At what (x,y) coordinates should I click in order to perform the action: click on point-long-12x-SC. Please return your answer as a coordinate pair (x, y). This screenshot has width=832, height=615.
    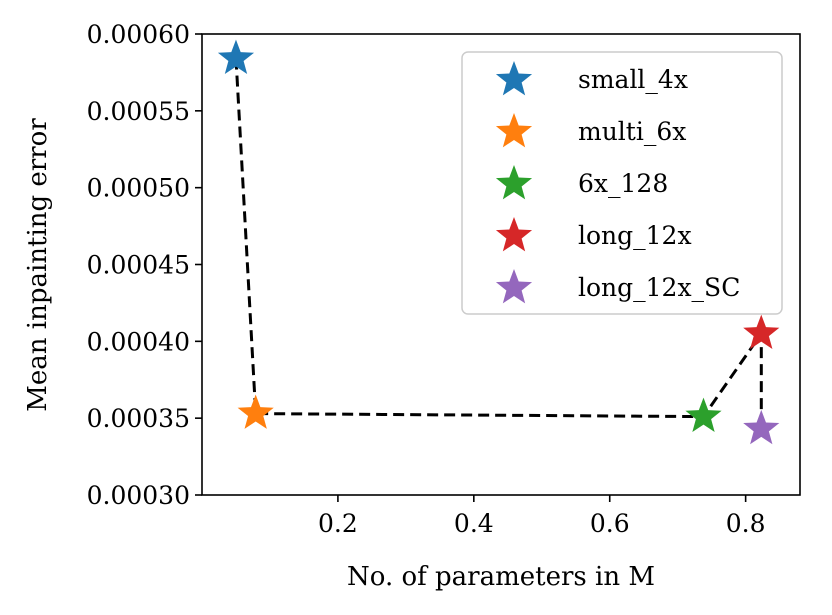
    Looking at the image, I should click on (761, 427).